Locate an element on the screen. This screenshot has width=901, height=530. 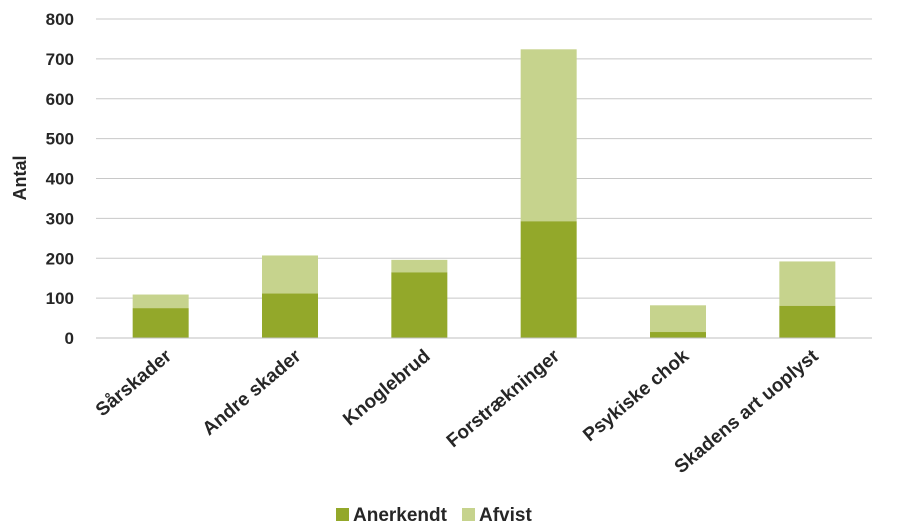
x-category-label: Psykiske chok is located at coordinates (636, 395).